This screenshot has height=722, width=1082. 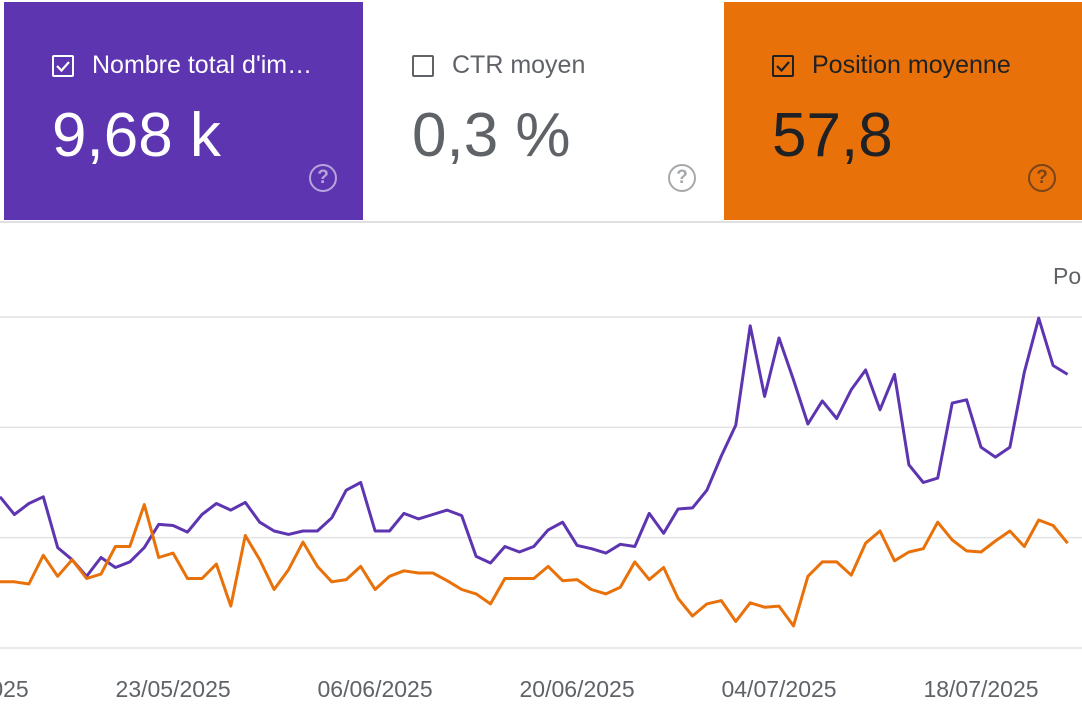 I want to click on x-tick-label: 06/06/2025, so click(x=375, y=689).